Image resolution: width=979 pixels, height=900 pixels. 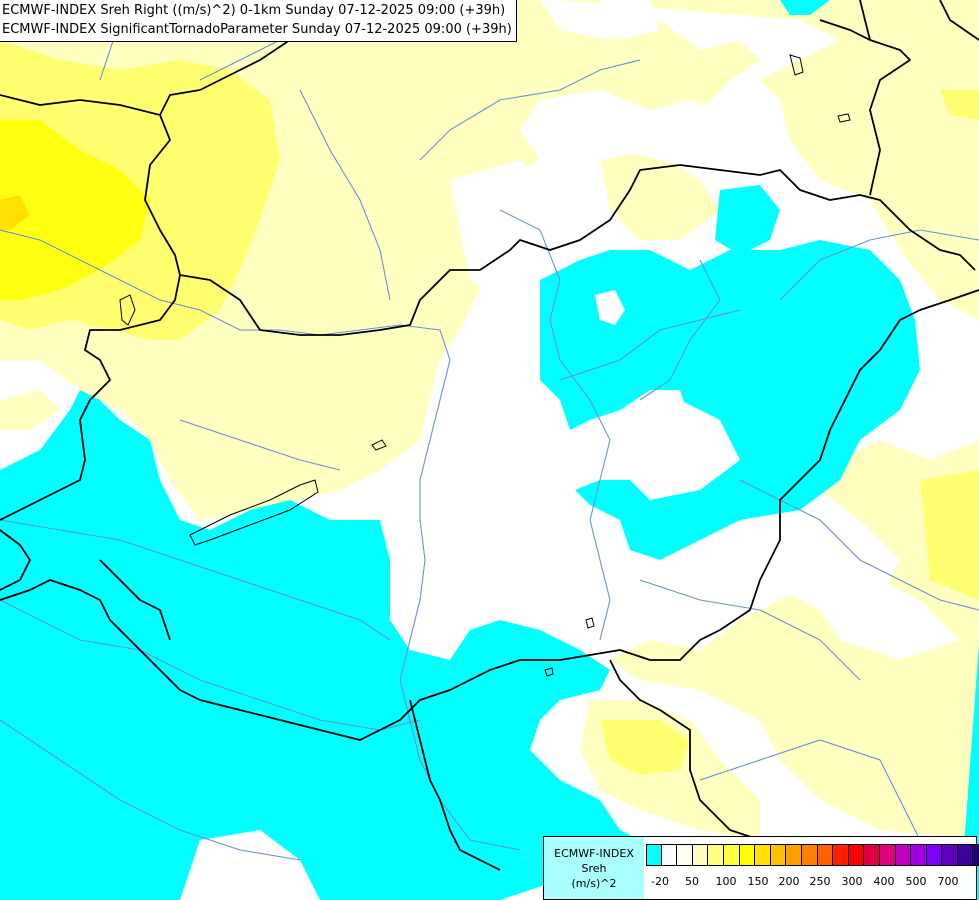 What do you see at coordinates (15, 212) in the screenshot?
I see `gold-patch` at bounding box center [15, 212].